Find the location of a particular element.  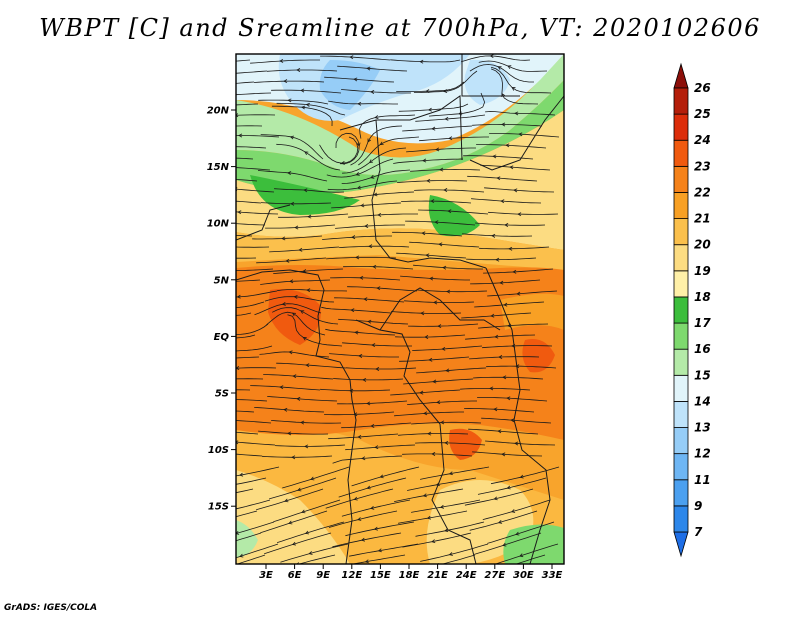

lat-label: 20N is located at coordinates (218, 111).